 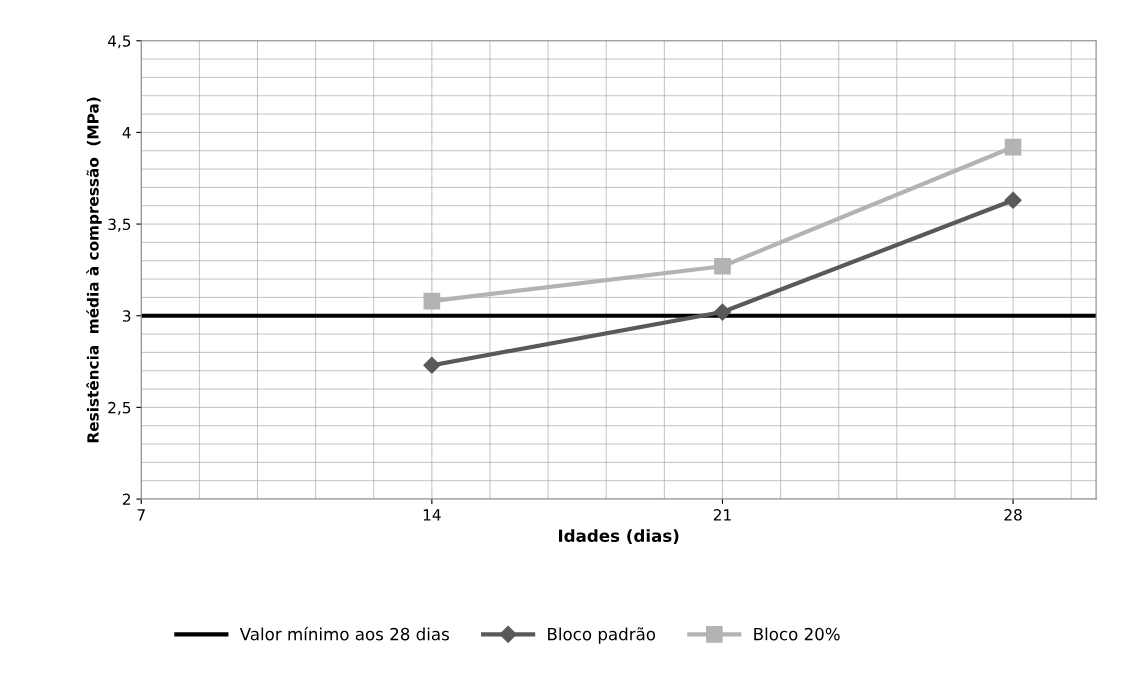 I want to click on y-tick-label: 2, so click(x=126, y=499).